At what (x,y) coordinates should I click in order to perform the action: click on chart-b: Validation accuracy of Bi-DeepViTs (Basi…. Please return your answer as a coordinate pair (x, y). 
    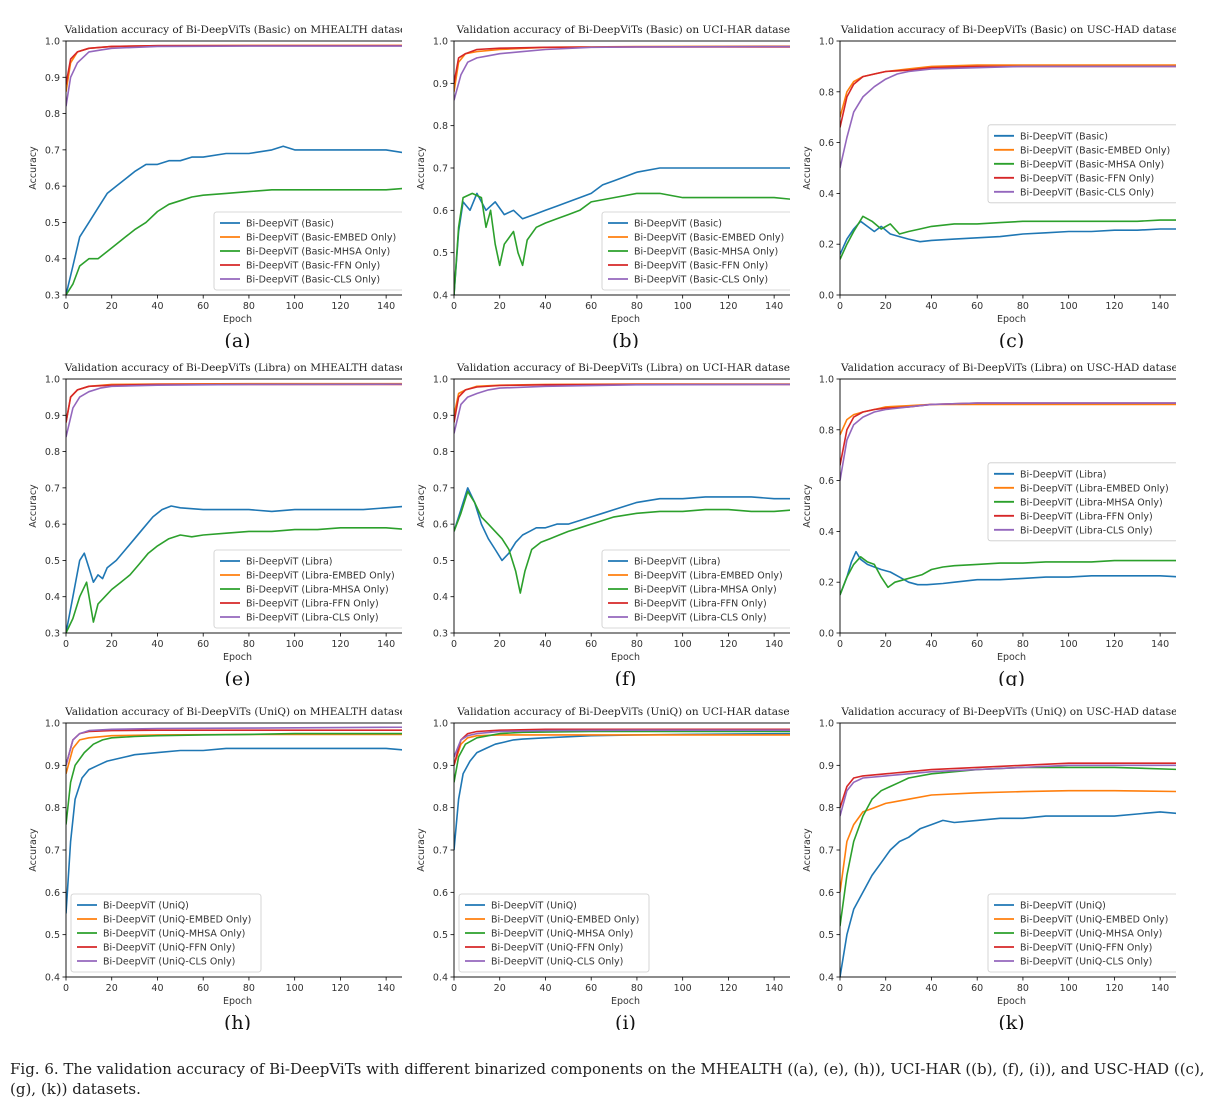
    Looking at the image, I should click on (603, 186).